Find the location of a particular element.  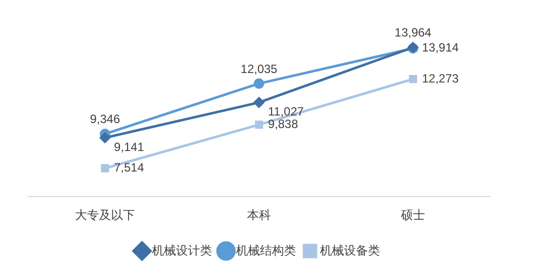

data-label: 13,914 is located at coordinates (441, 47).